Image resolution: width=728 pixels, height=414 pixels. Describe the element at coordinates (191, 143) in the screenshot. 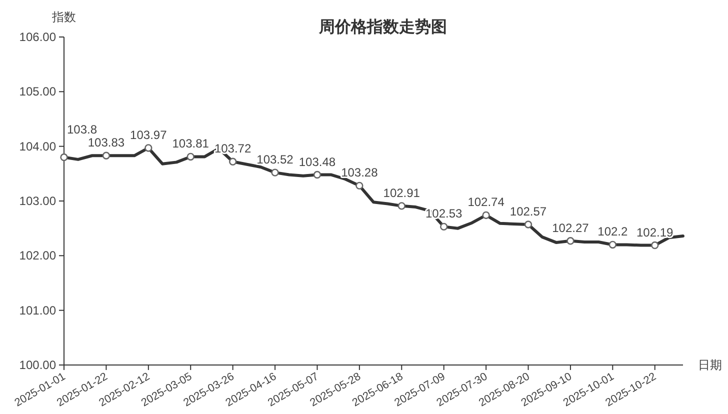

I see `data-label: 103.81` at that location.